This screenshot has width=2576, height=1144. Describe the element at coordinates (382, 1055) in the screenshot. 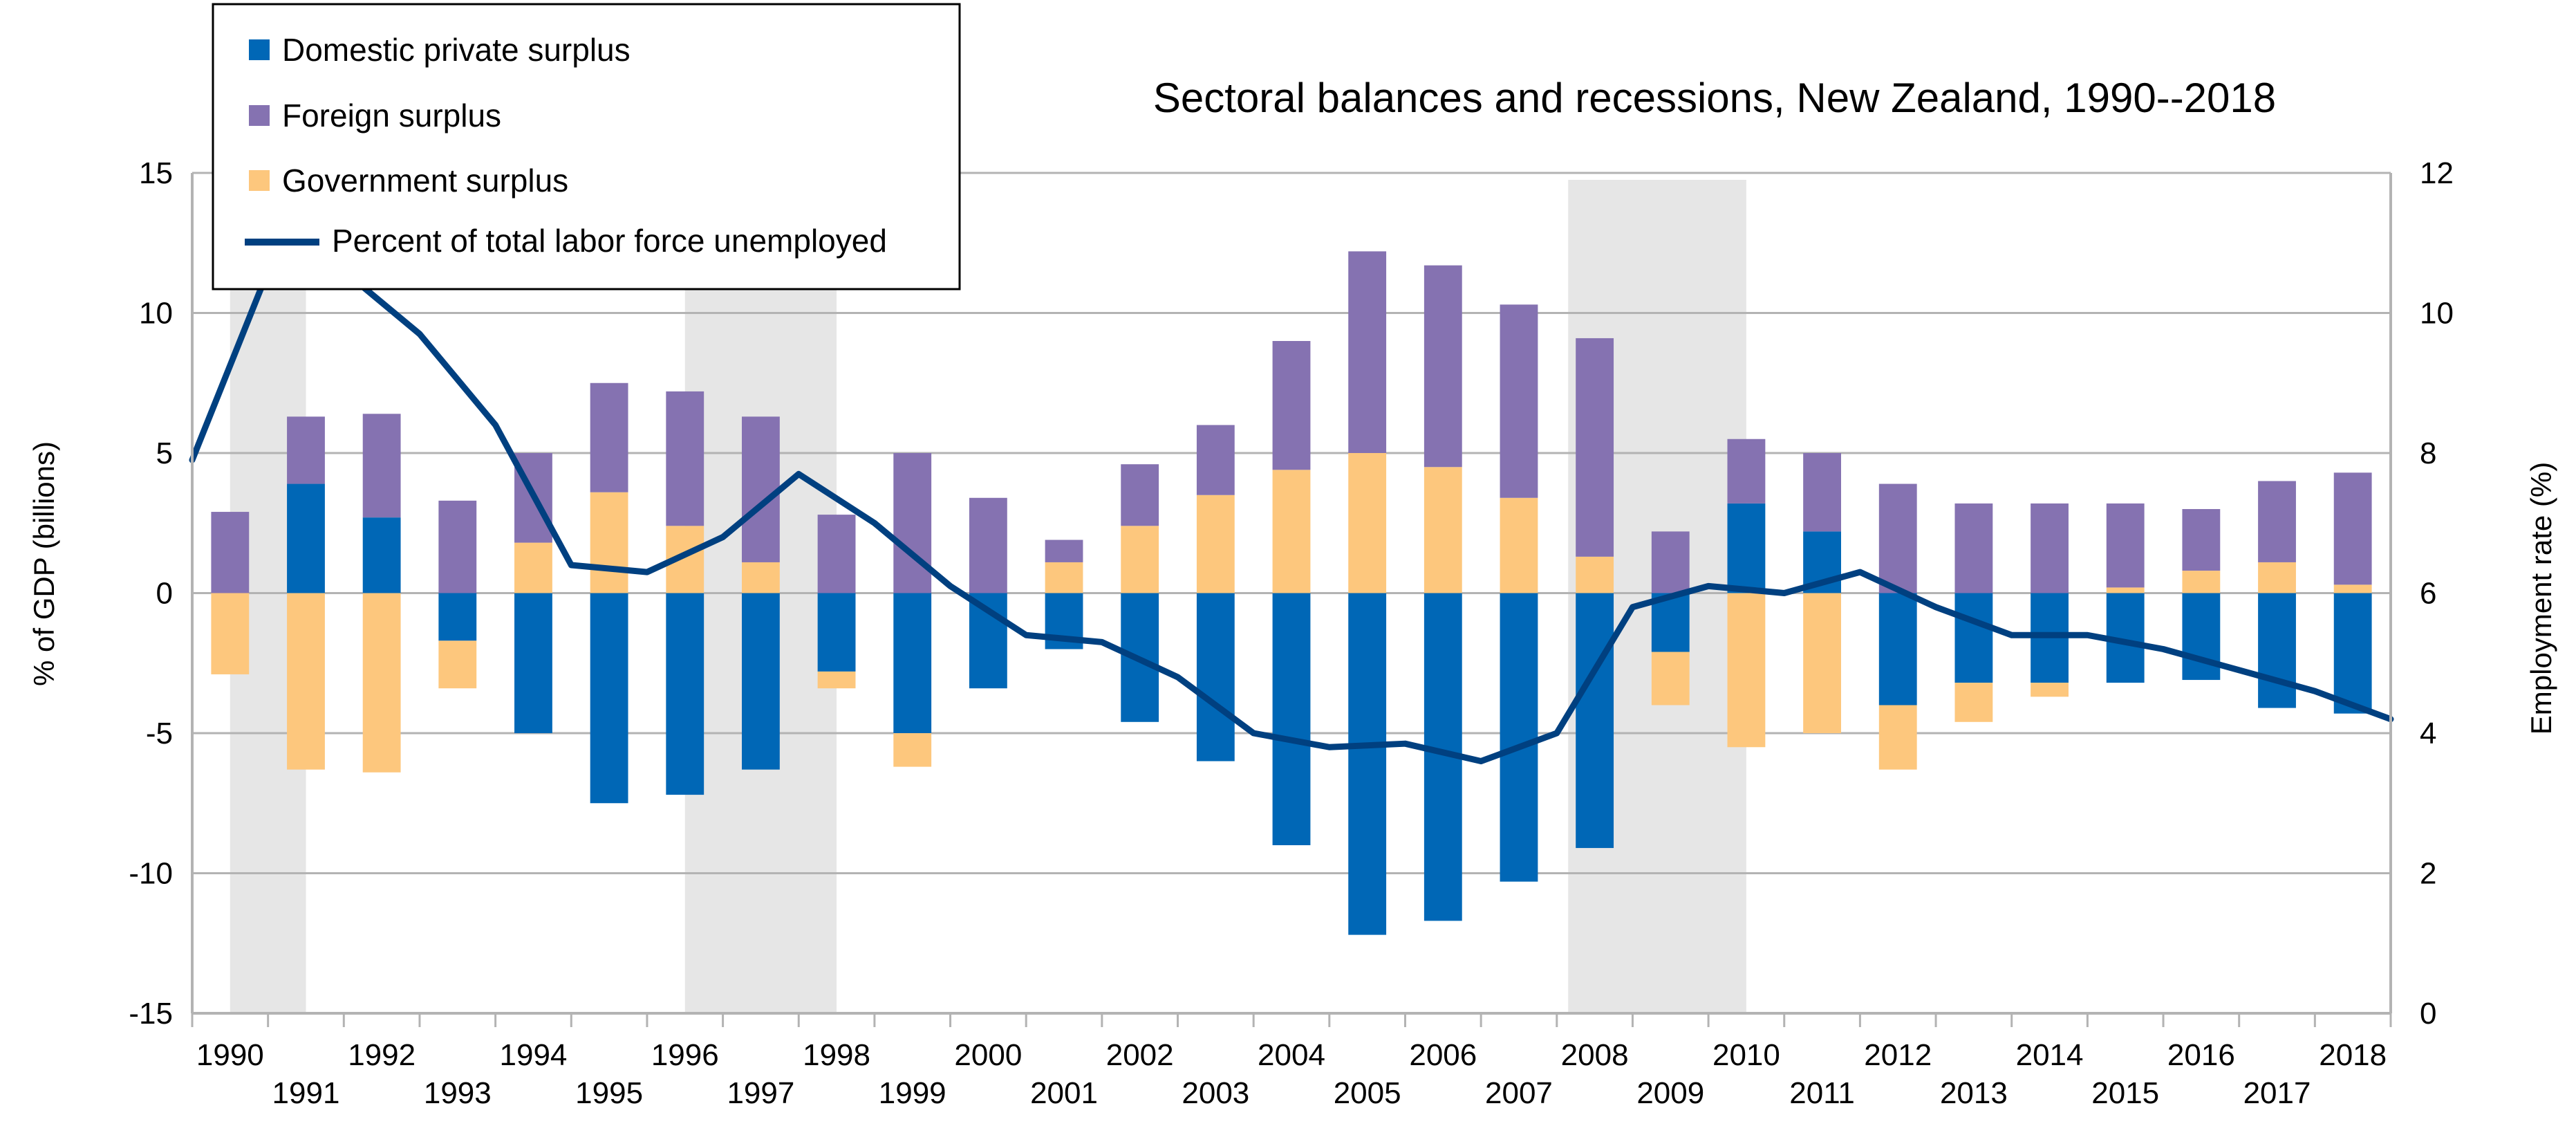

I see `x-tick-label: 1992` at that location.